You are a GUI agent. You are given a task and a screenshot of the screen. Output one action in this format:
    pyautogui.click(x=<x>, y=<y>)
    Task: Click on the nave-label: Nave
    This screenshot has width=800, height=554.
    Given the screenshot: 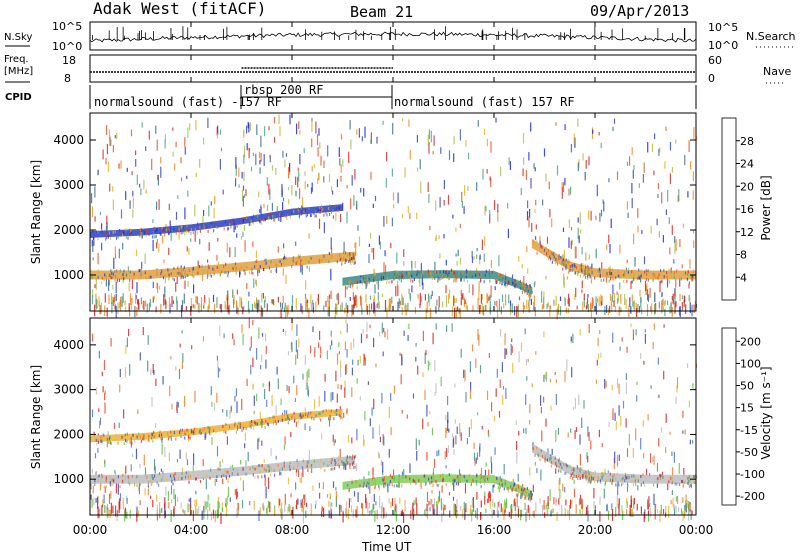 What is the action you would take?
    pyautogui.click(x=777, y=71)
    